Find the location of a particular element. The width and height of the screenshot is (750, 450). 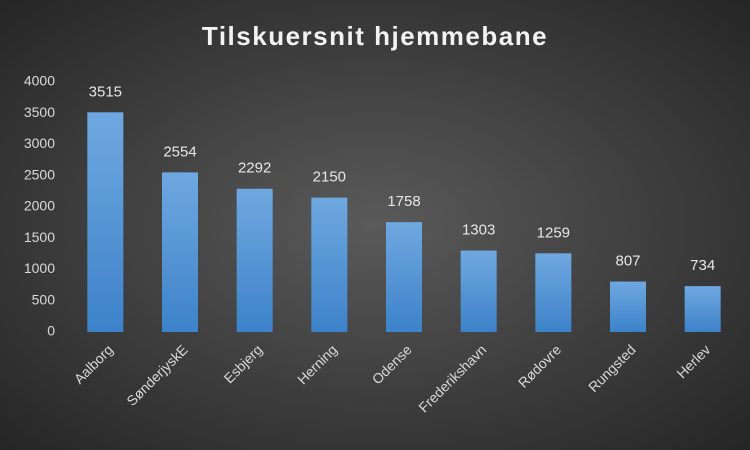

y-tick-label: 1000 is located at coordinates (39, 268).